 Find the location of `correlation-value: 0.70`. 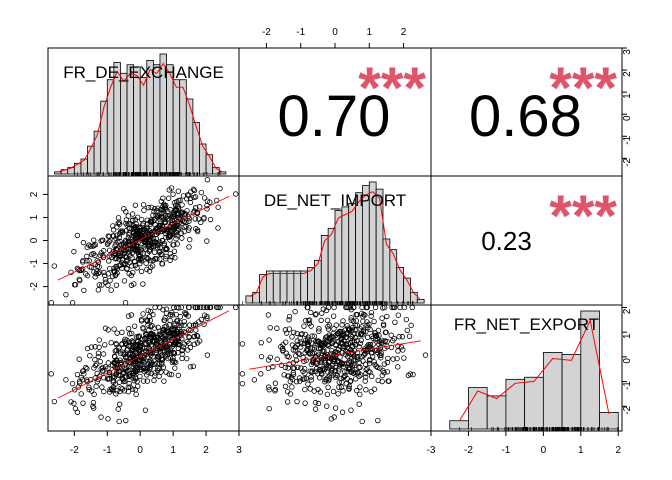

correlation-value: 0.70 is located at coordinates (334, 116).